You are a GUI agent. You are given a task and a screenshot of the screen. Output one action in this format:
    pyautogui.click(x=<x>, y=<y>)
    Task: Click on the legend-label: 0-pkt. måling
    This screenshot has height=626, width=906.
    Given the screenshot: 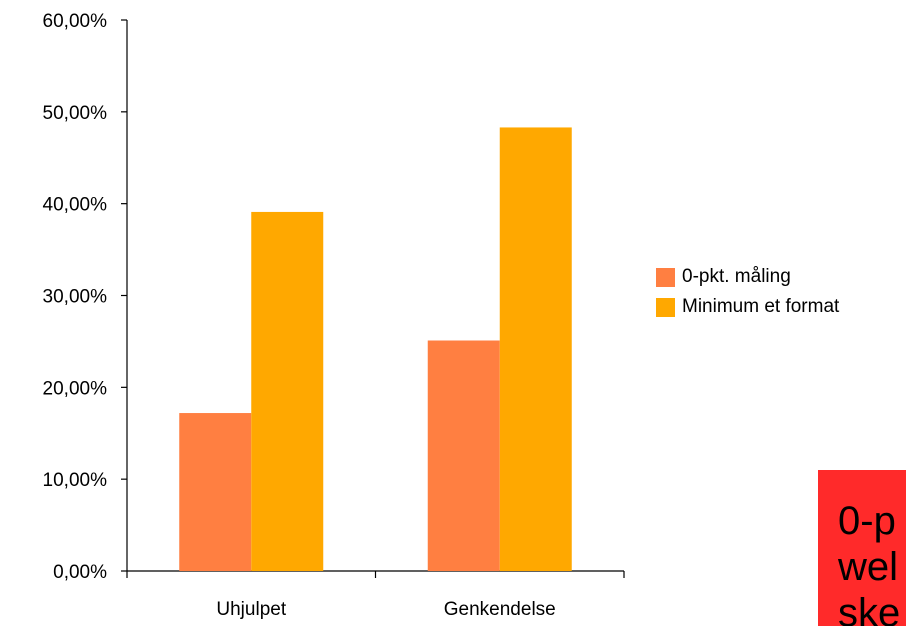 What is the action you would take?
    pyautogui.click(x=736, y=276)
    